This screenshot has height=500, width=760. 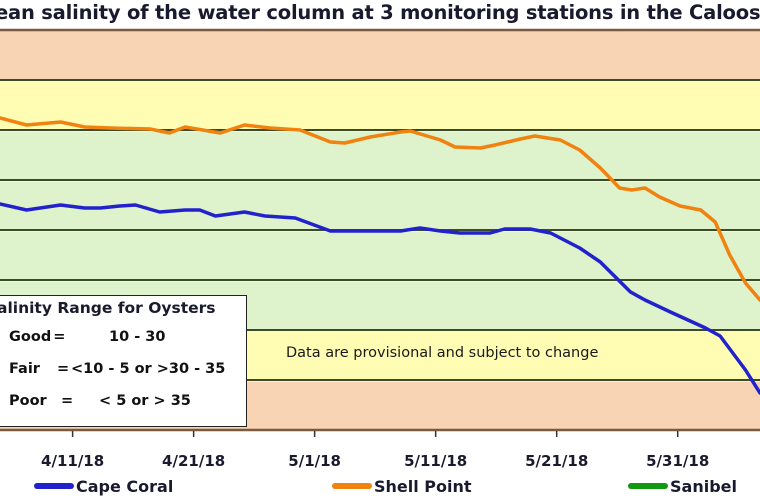 I want to click on x-tick-label: 5/1/18, so click(x=314, y=461).